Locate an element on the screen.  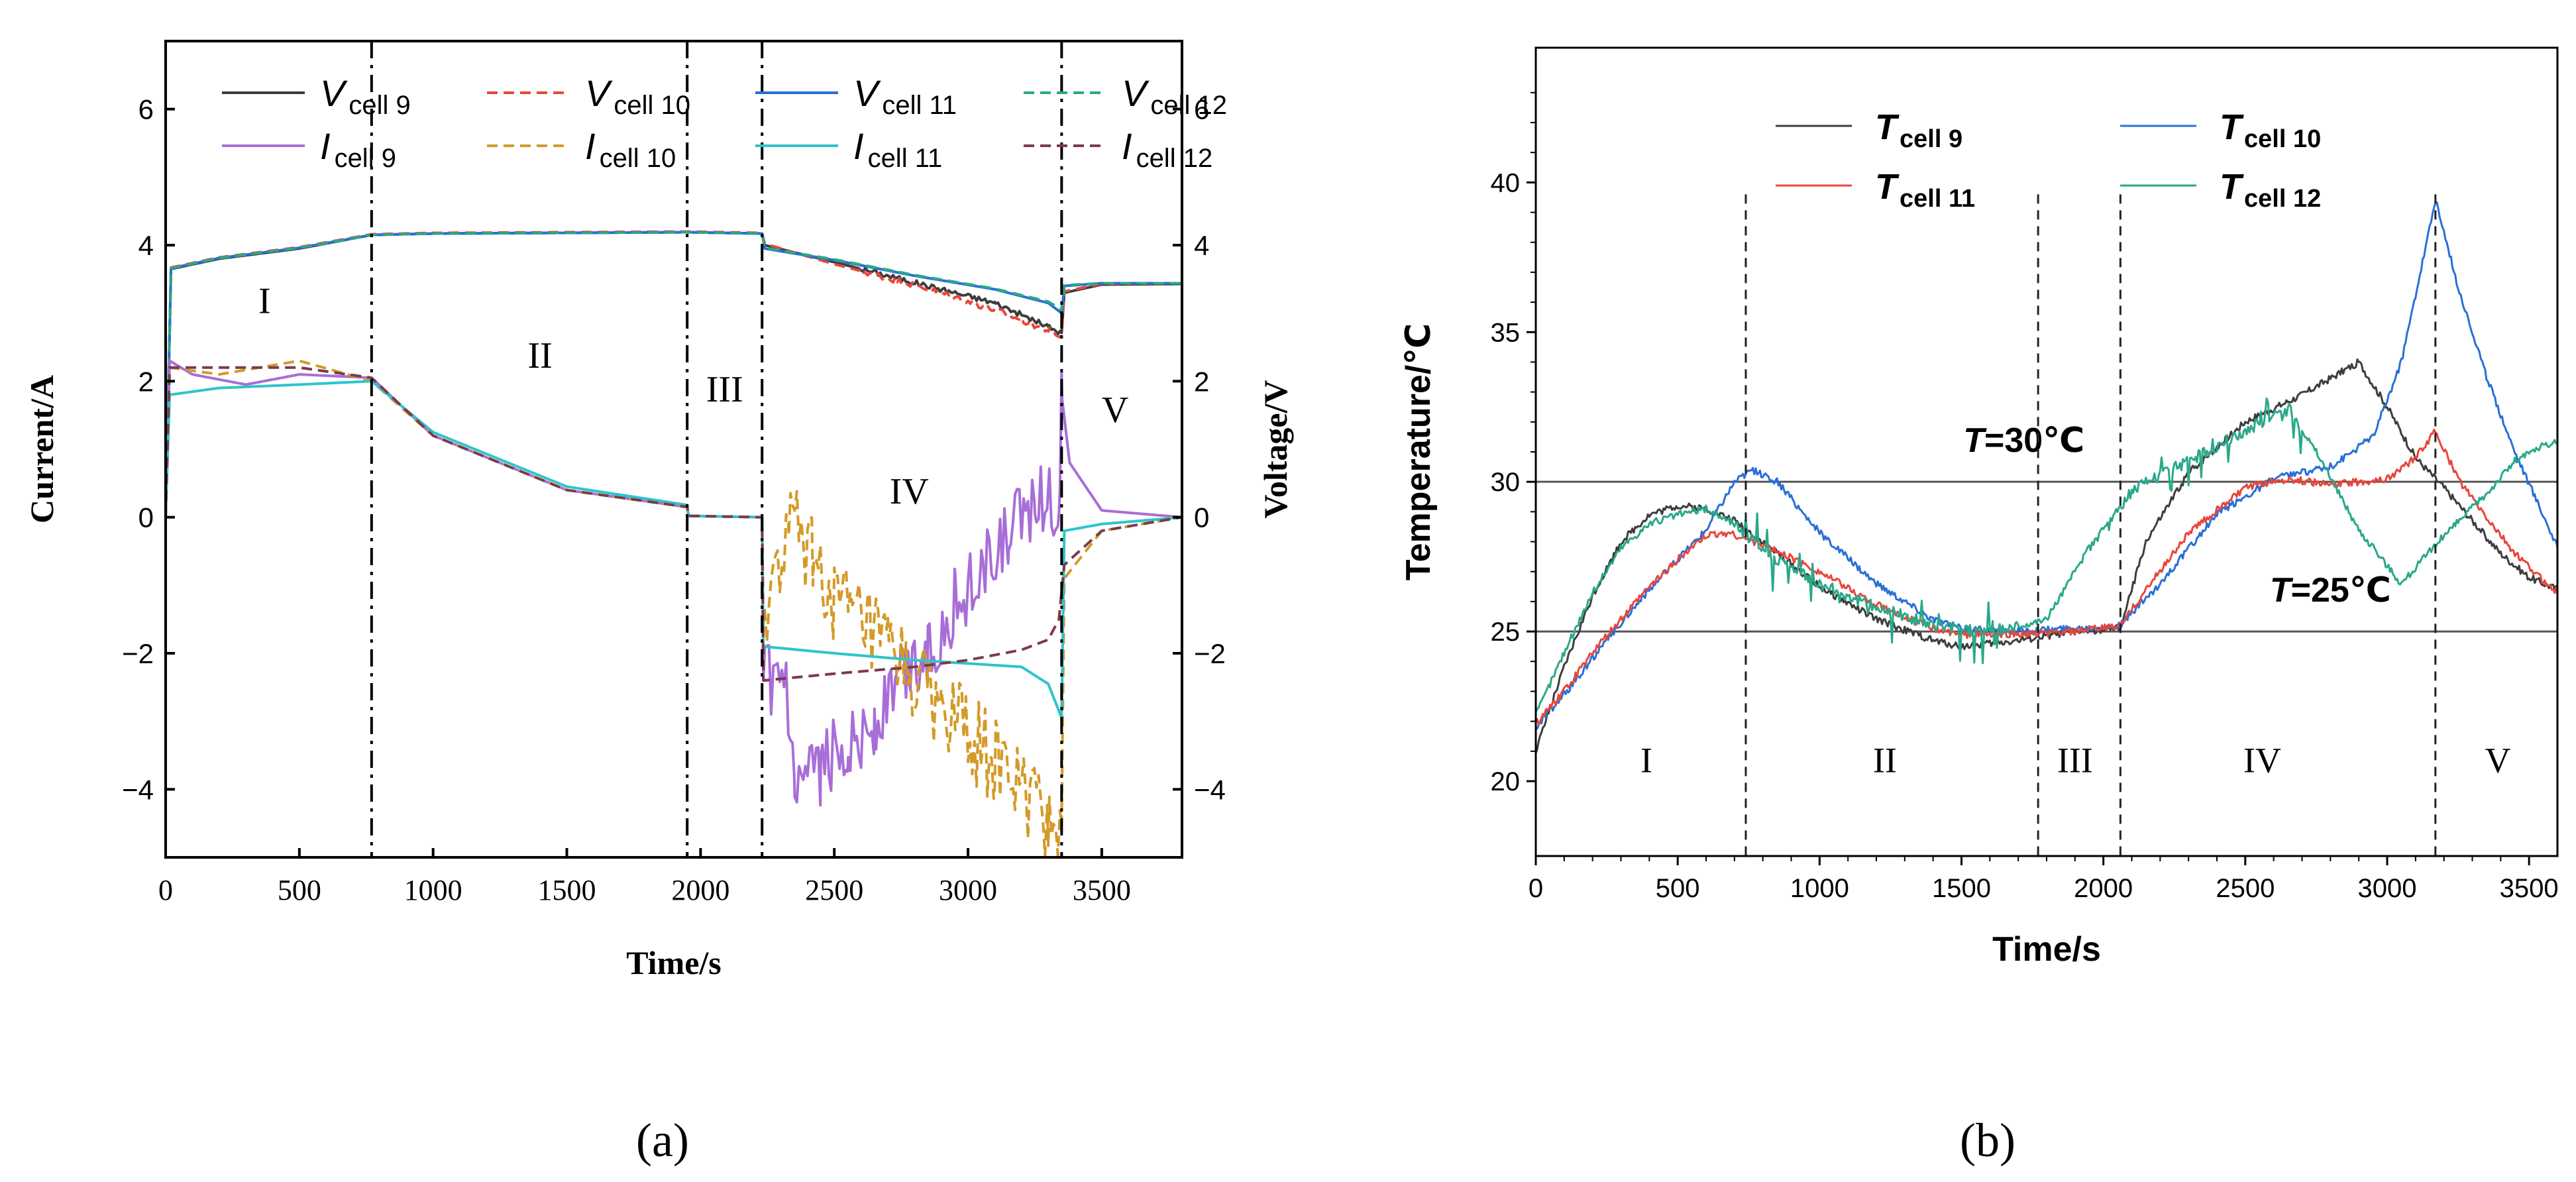
panel-b-phase-label: III is located at coordinates (2075, 760).